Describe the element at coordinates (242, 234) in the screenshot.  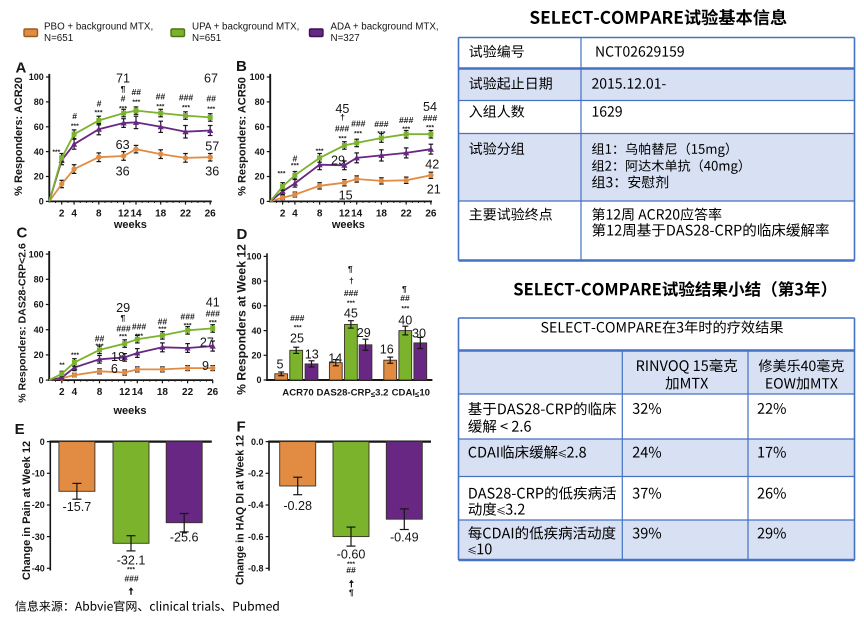
I see `svg-text: D` at that location.